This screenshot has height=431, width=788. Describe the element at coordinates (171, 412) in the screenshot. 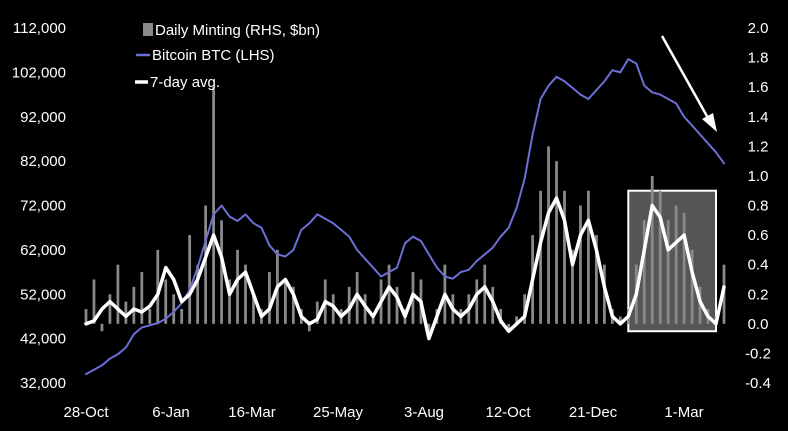

I see `x-tick-label: 6-Jan` at that location.